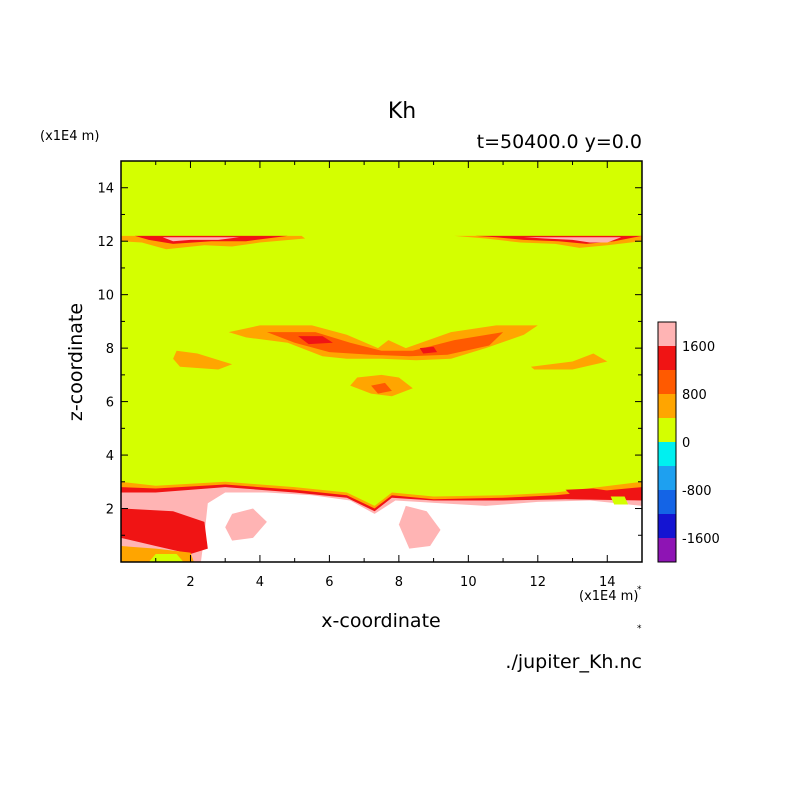  I want to click on x-tick-label: 8, so click(399, 582).